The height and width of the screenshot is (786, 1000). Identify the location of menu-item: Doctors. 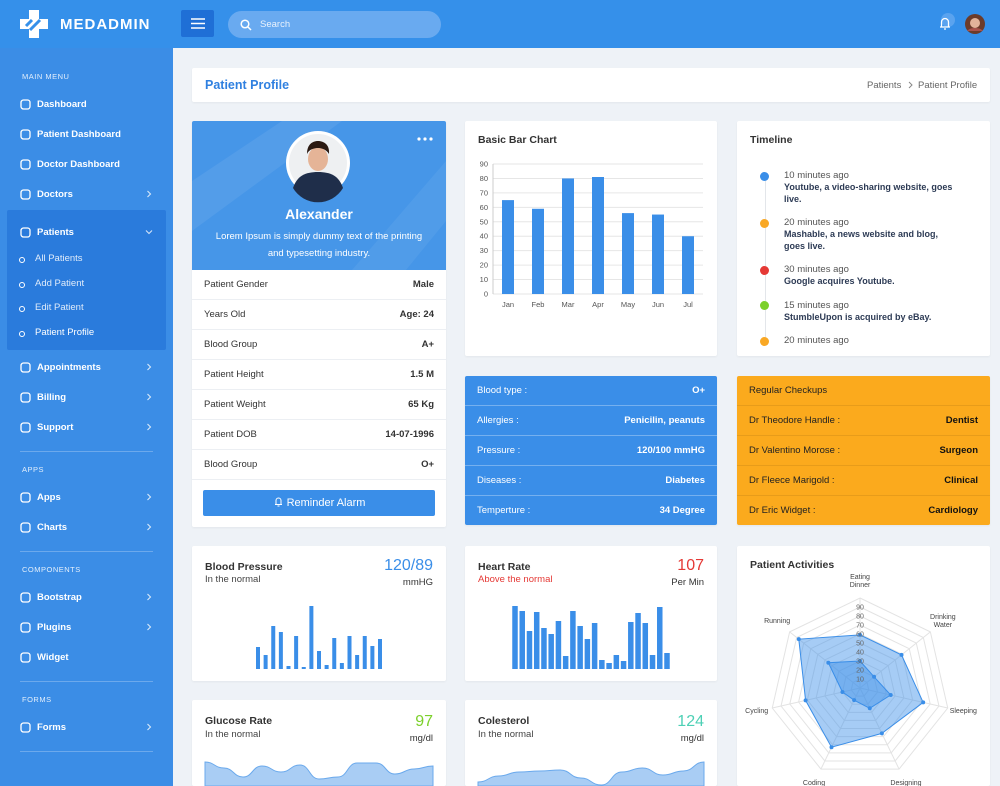
(86, 194).